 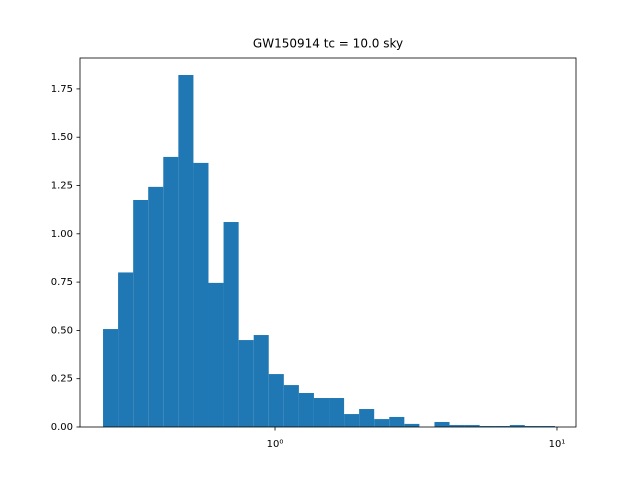 What do you see at coordinates (557, 444) in the screenshot?
I see `x-tick-label: 10¹` at bounding box center [557, 444].